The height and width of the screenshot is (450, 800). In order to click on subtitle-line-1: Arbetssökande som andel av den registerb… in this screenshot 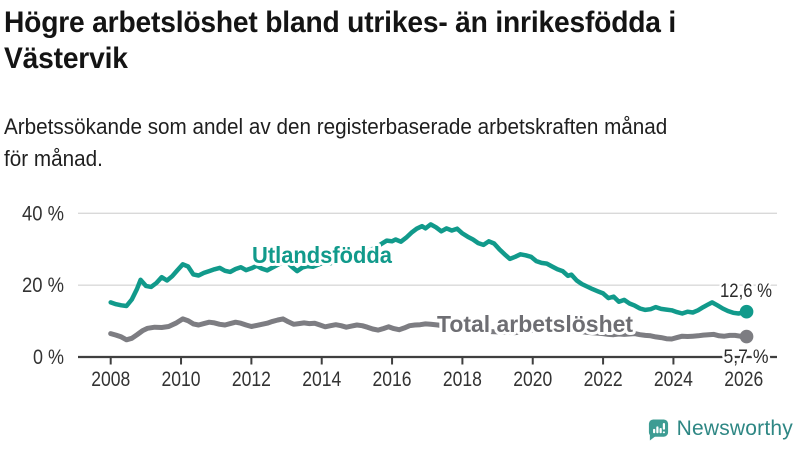, I will do `click(336, 126)`.